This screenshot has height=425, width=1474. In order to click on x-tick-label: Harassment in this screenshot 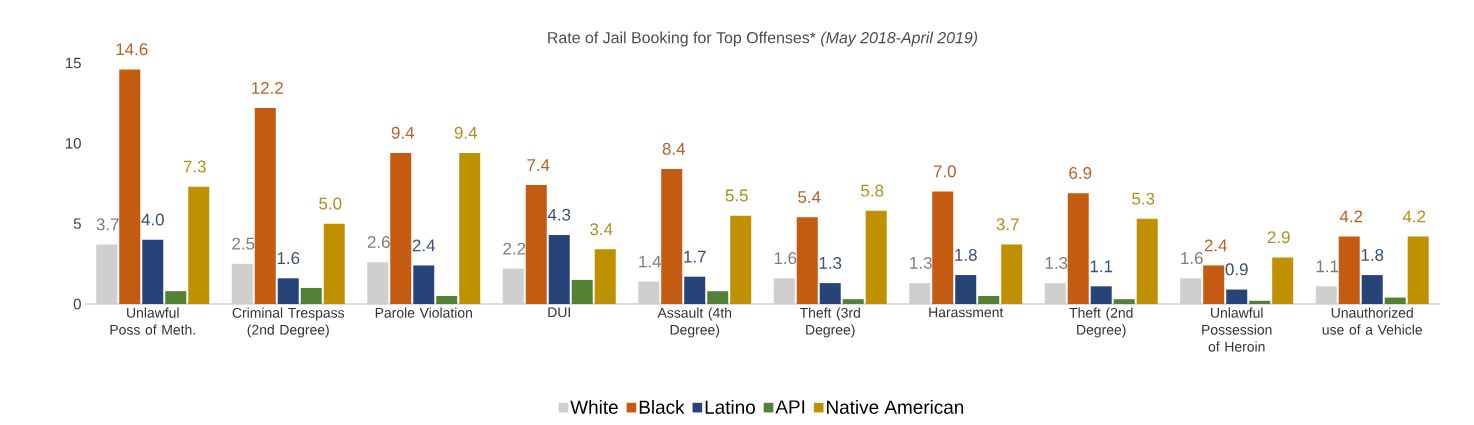, I will do `click(966, 312)`.